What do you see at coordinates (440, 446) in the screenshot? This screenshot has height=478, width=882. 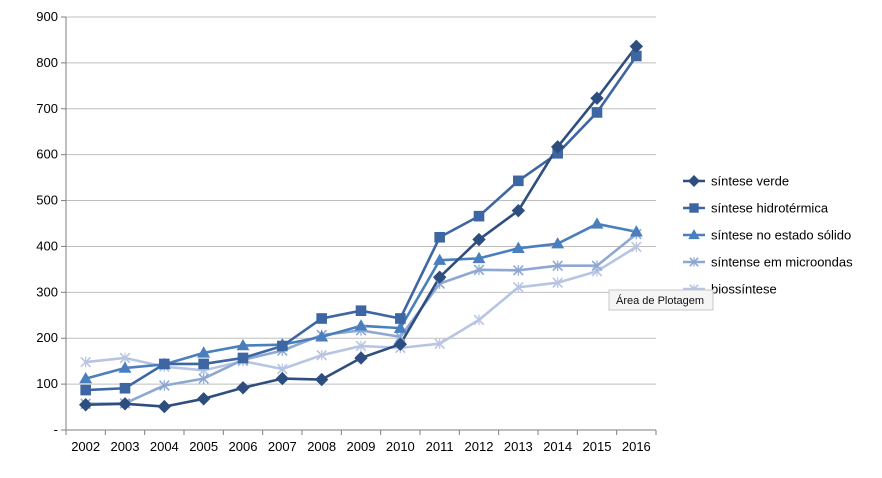 I see `x-tick-label: 2011` at bounding box center [440, 446].